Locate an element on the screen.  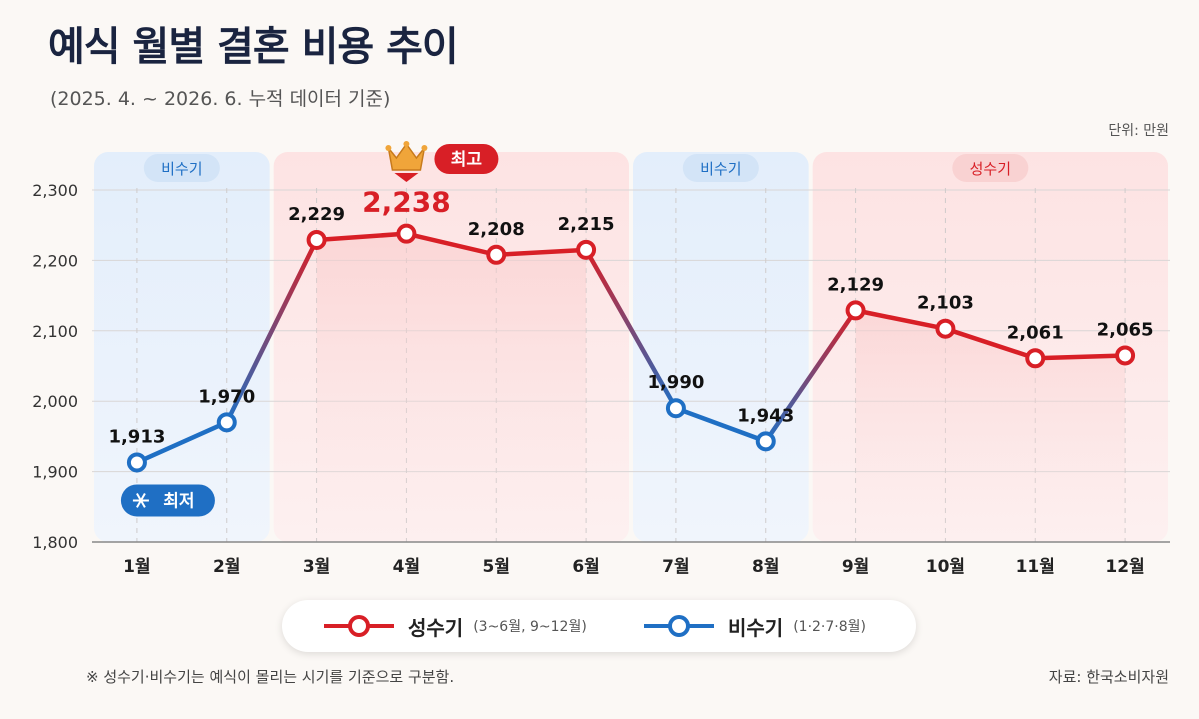
y-tick-label: 2,300 is located at coordinates (55, 190).